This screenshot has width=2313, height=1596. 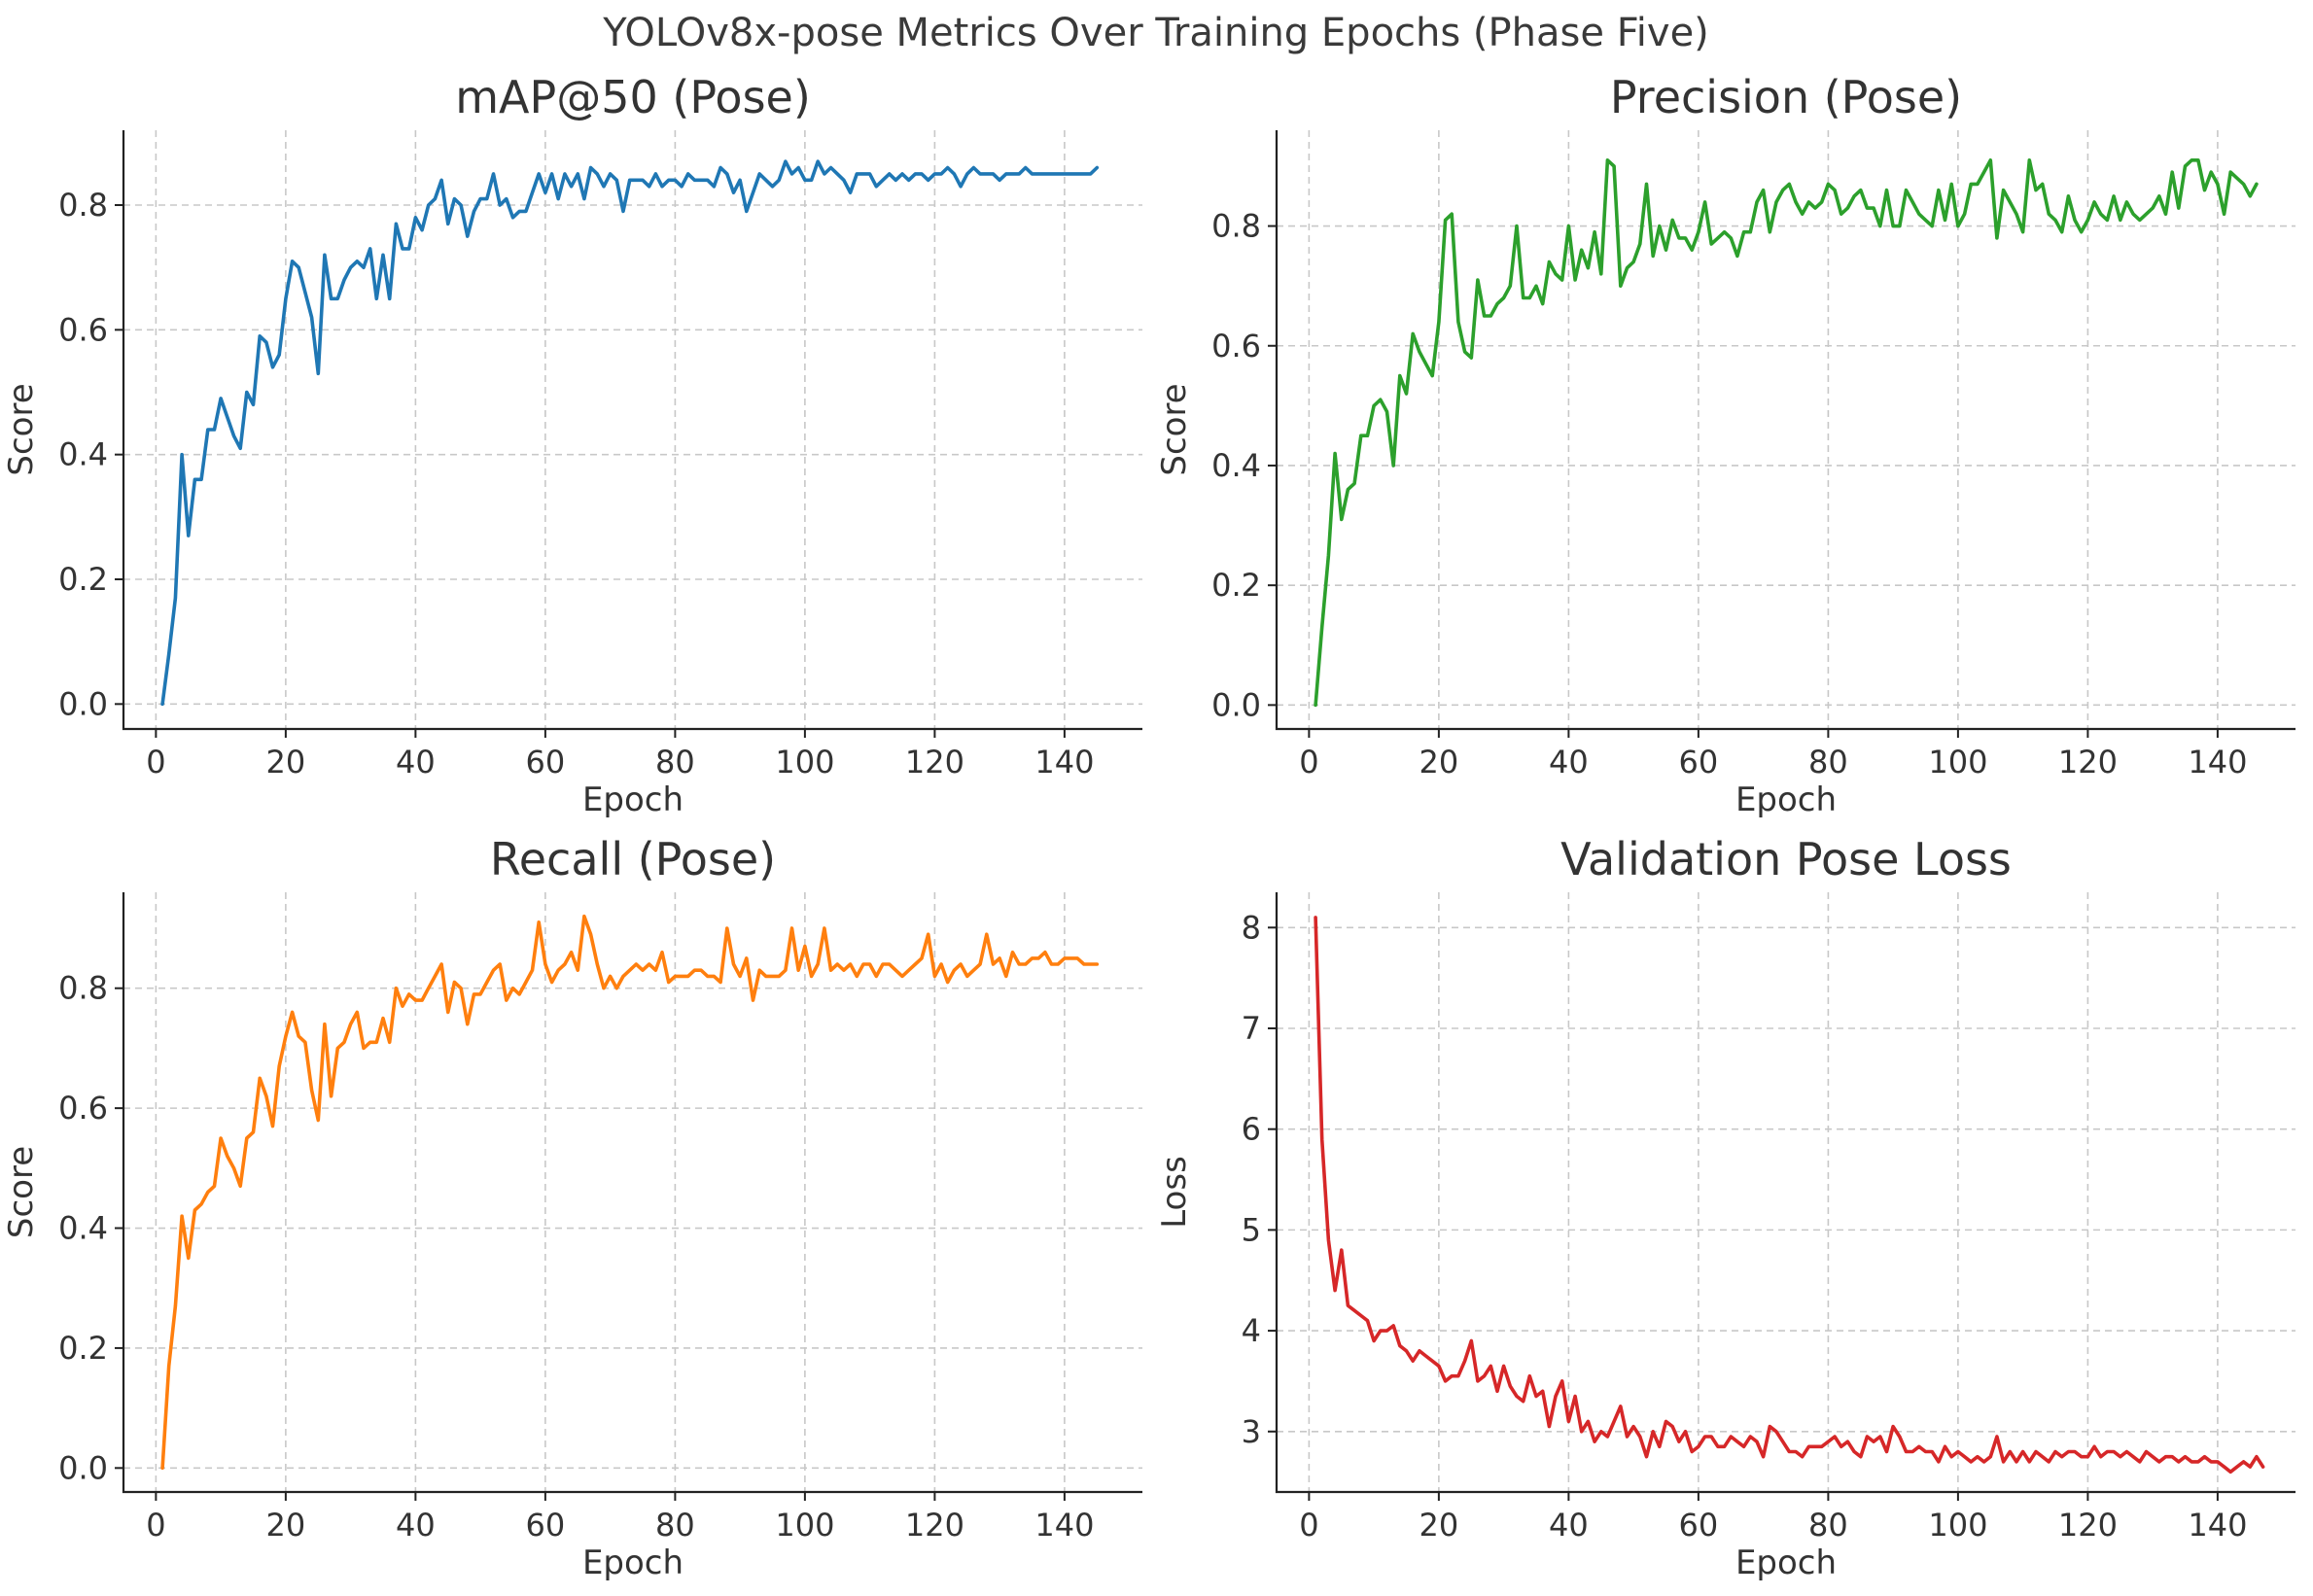 What do you see at coordinates (1957, 762) in the screenshot?
I see `precision-pose-xtick-label: 100` at bounding box center [1957, 762].